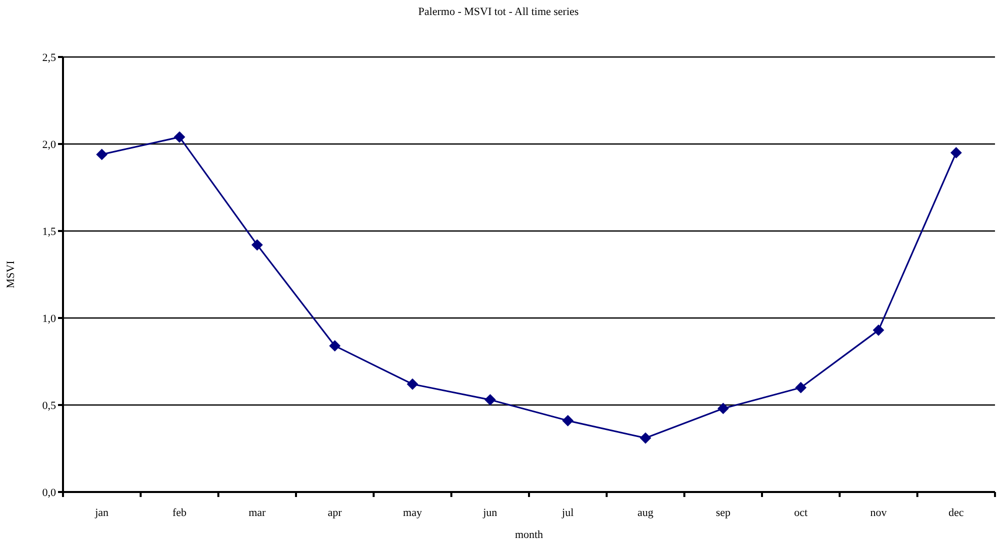  What do you see at coordinates (529, 535) in the screenshot?
I see `x-axis-title: month` at bounding box center [529, 535].